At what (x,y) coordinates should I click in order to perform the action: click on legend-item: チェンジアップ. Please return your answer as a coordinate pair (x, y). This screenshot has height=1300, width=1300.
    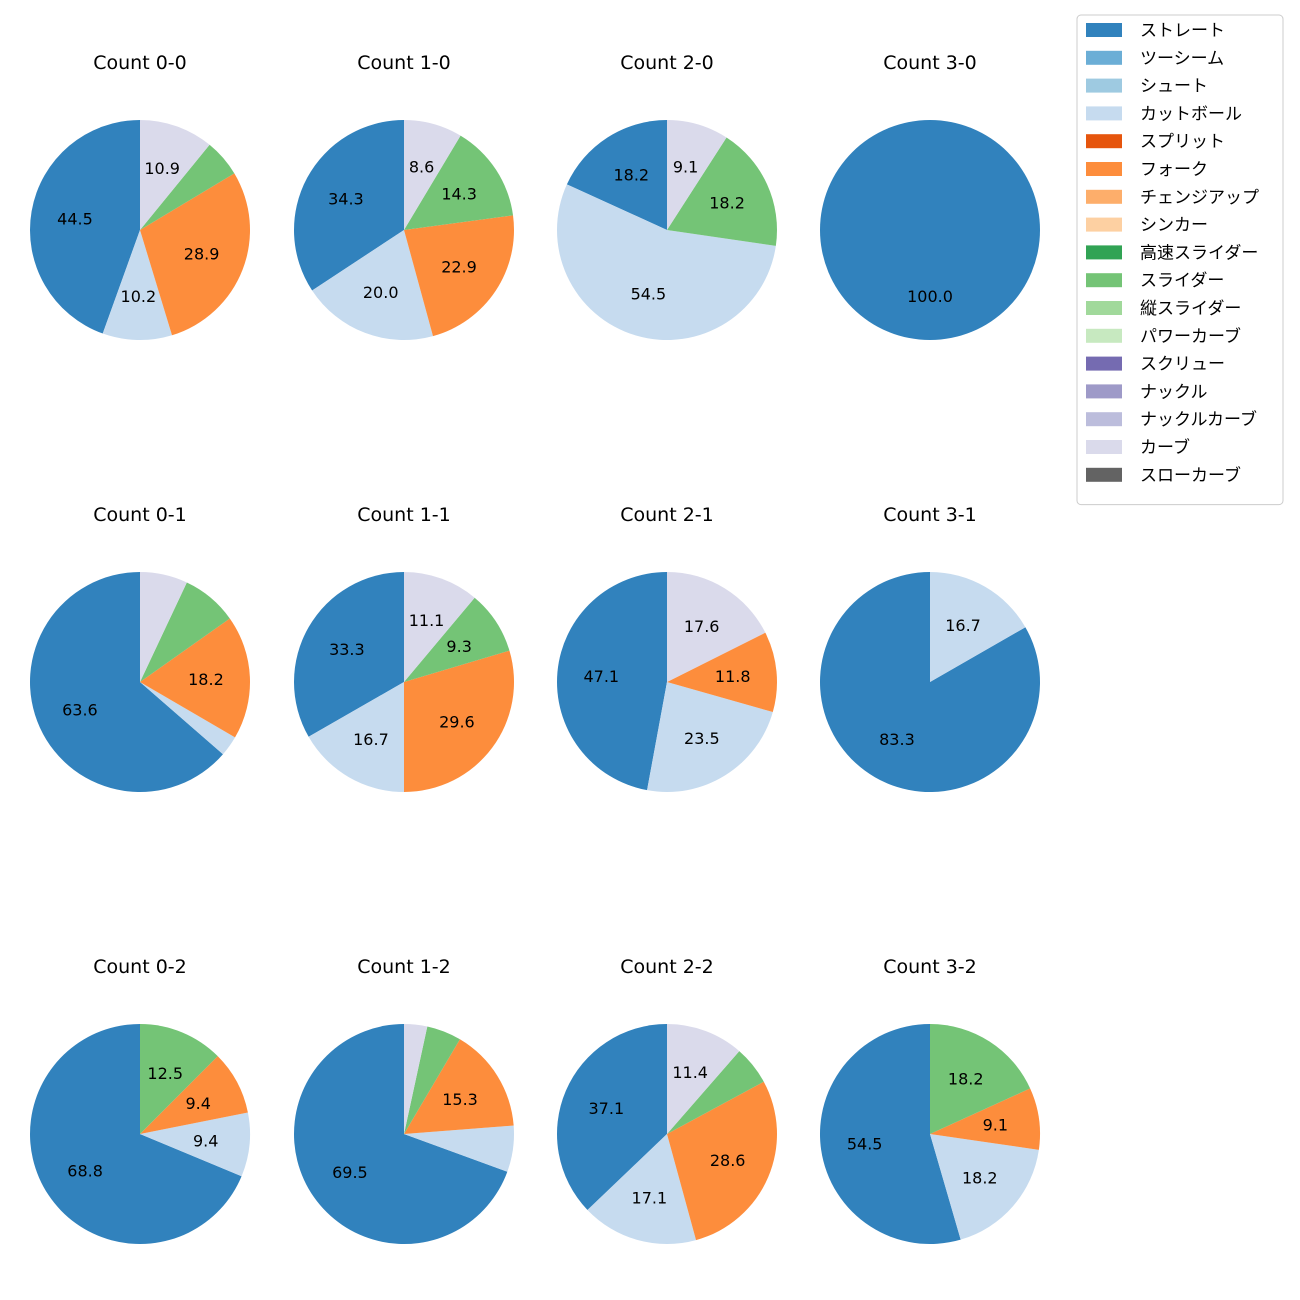
    Looking at the image, I should click on (1172, 198).